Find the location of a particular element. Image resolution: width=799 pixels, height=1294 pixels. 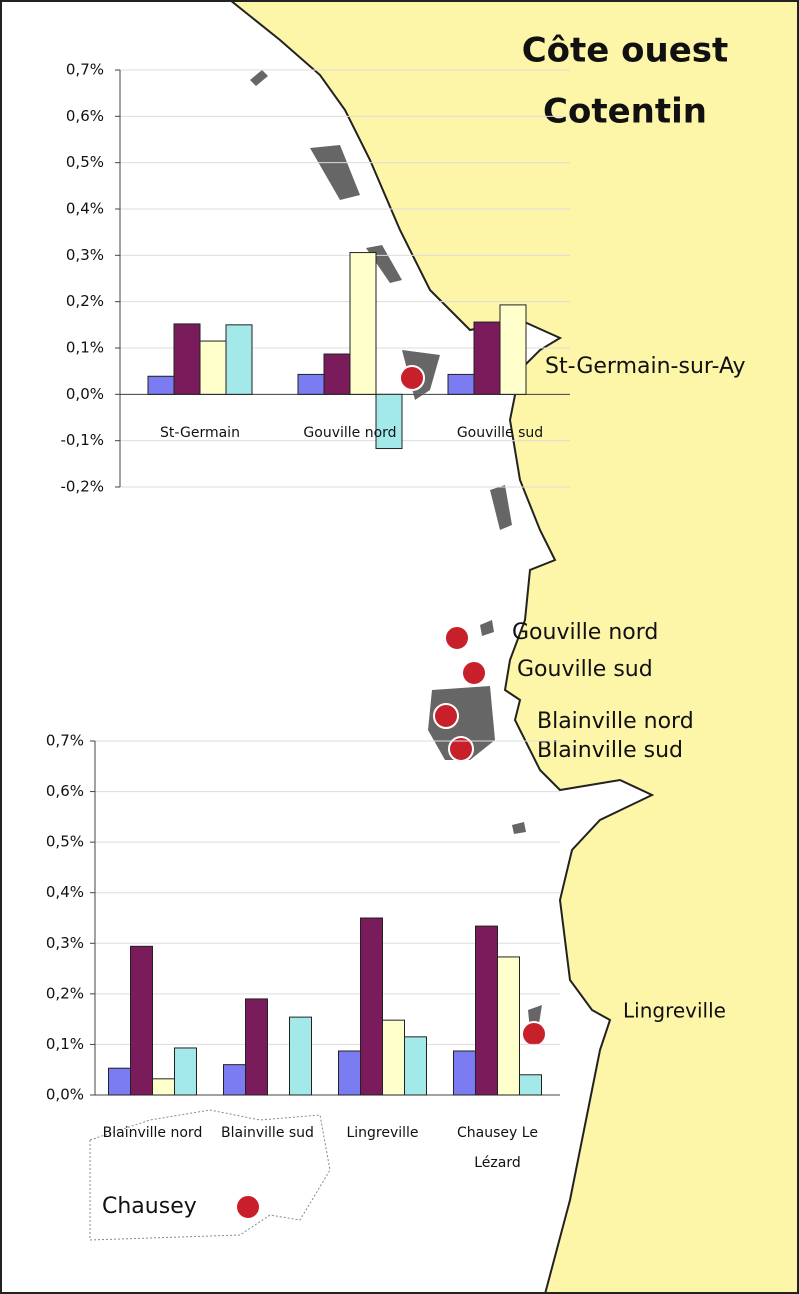

place-label: Gouville nord is located at coordinates (585, 632).